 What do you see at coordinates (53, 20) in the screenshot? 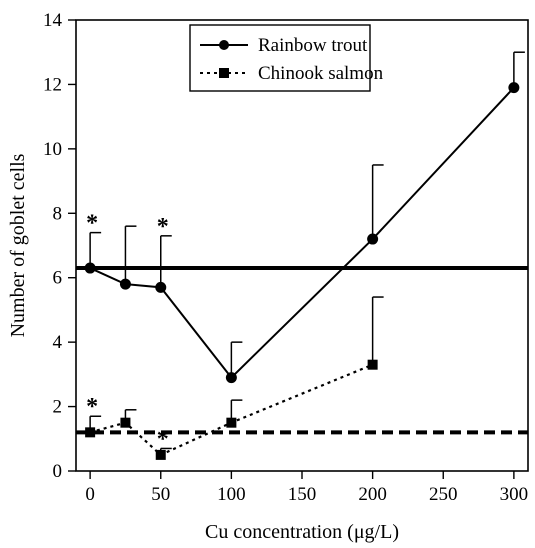
I see `y-tick-label: 14` at bounding box center [53, 20].